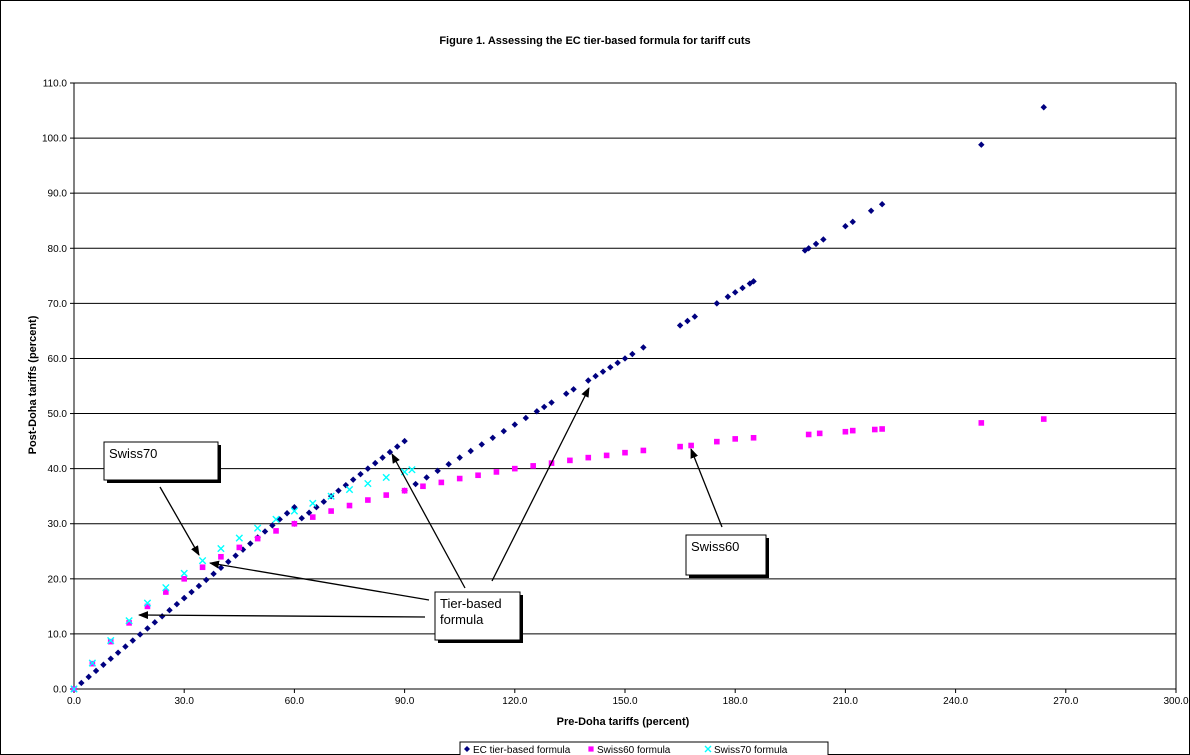 Image resolution: width=1190 pixels, height=755 pixels. Describe the element at coordinates (634, 750) in the screenshot. I see `legend-label: Swiss60 formula` at that location.